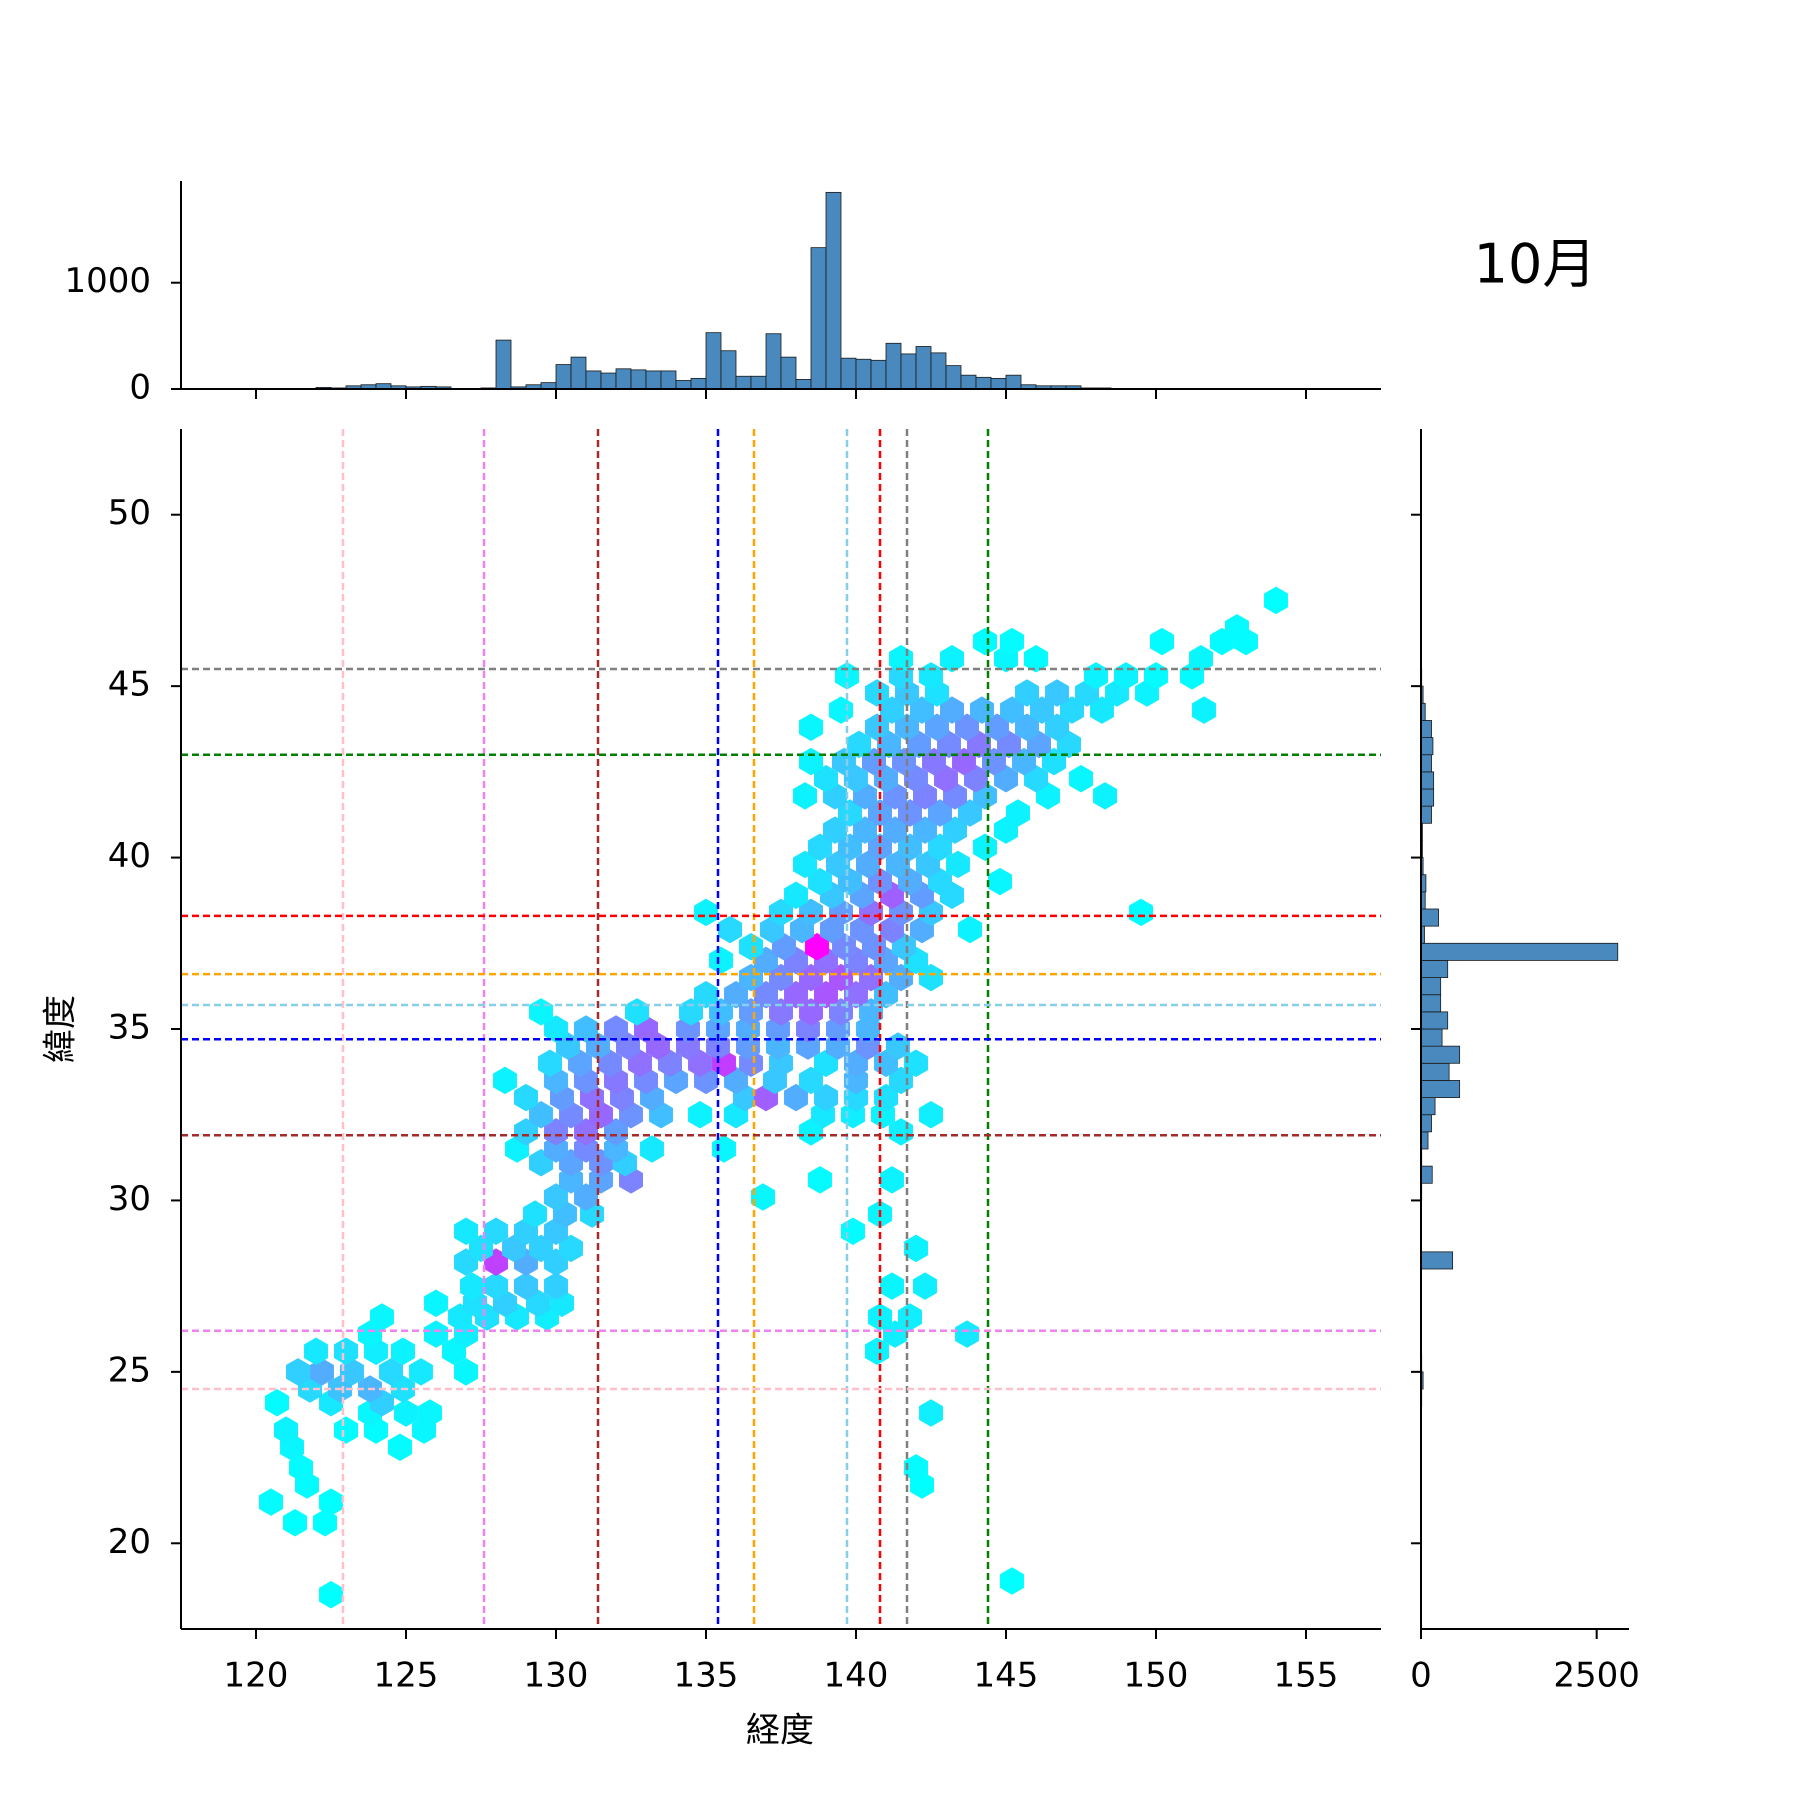 The image size is (1800, 1800). Describe the element at coordinates (556, 1676) in the screenshot. I see `x-tick-label: 130` at that location.